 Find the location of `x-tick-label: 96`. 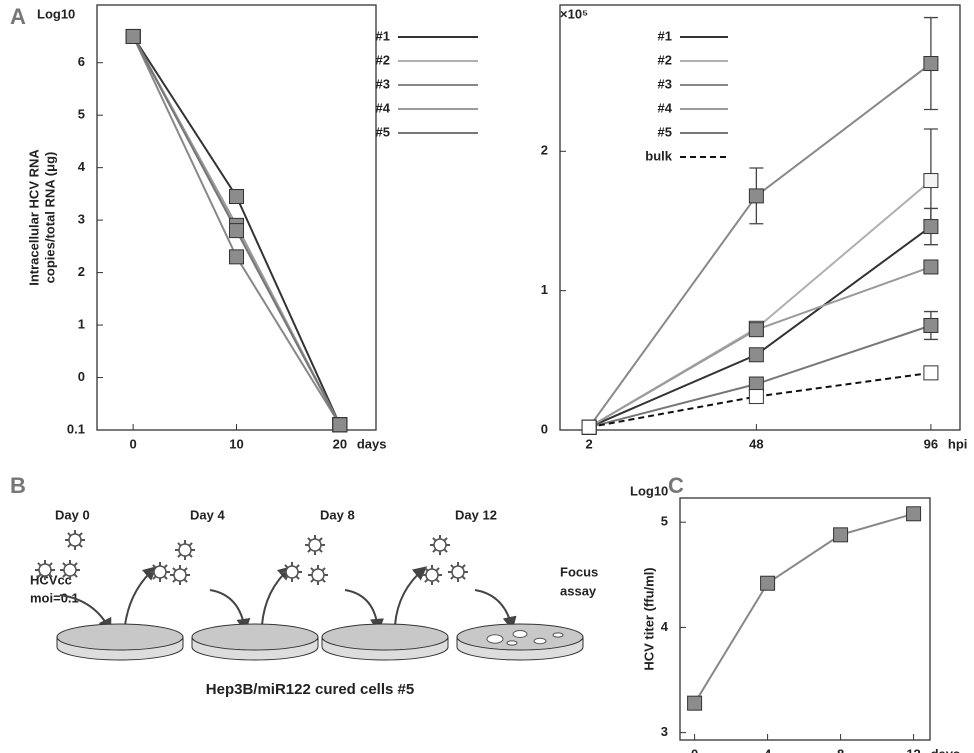

x-tick-label: 96 is located at coordinates (931, 443).